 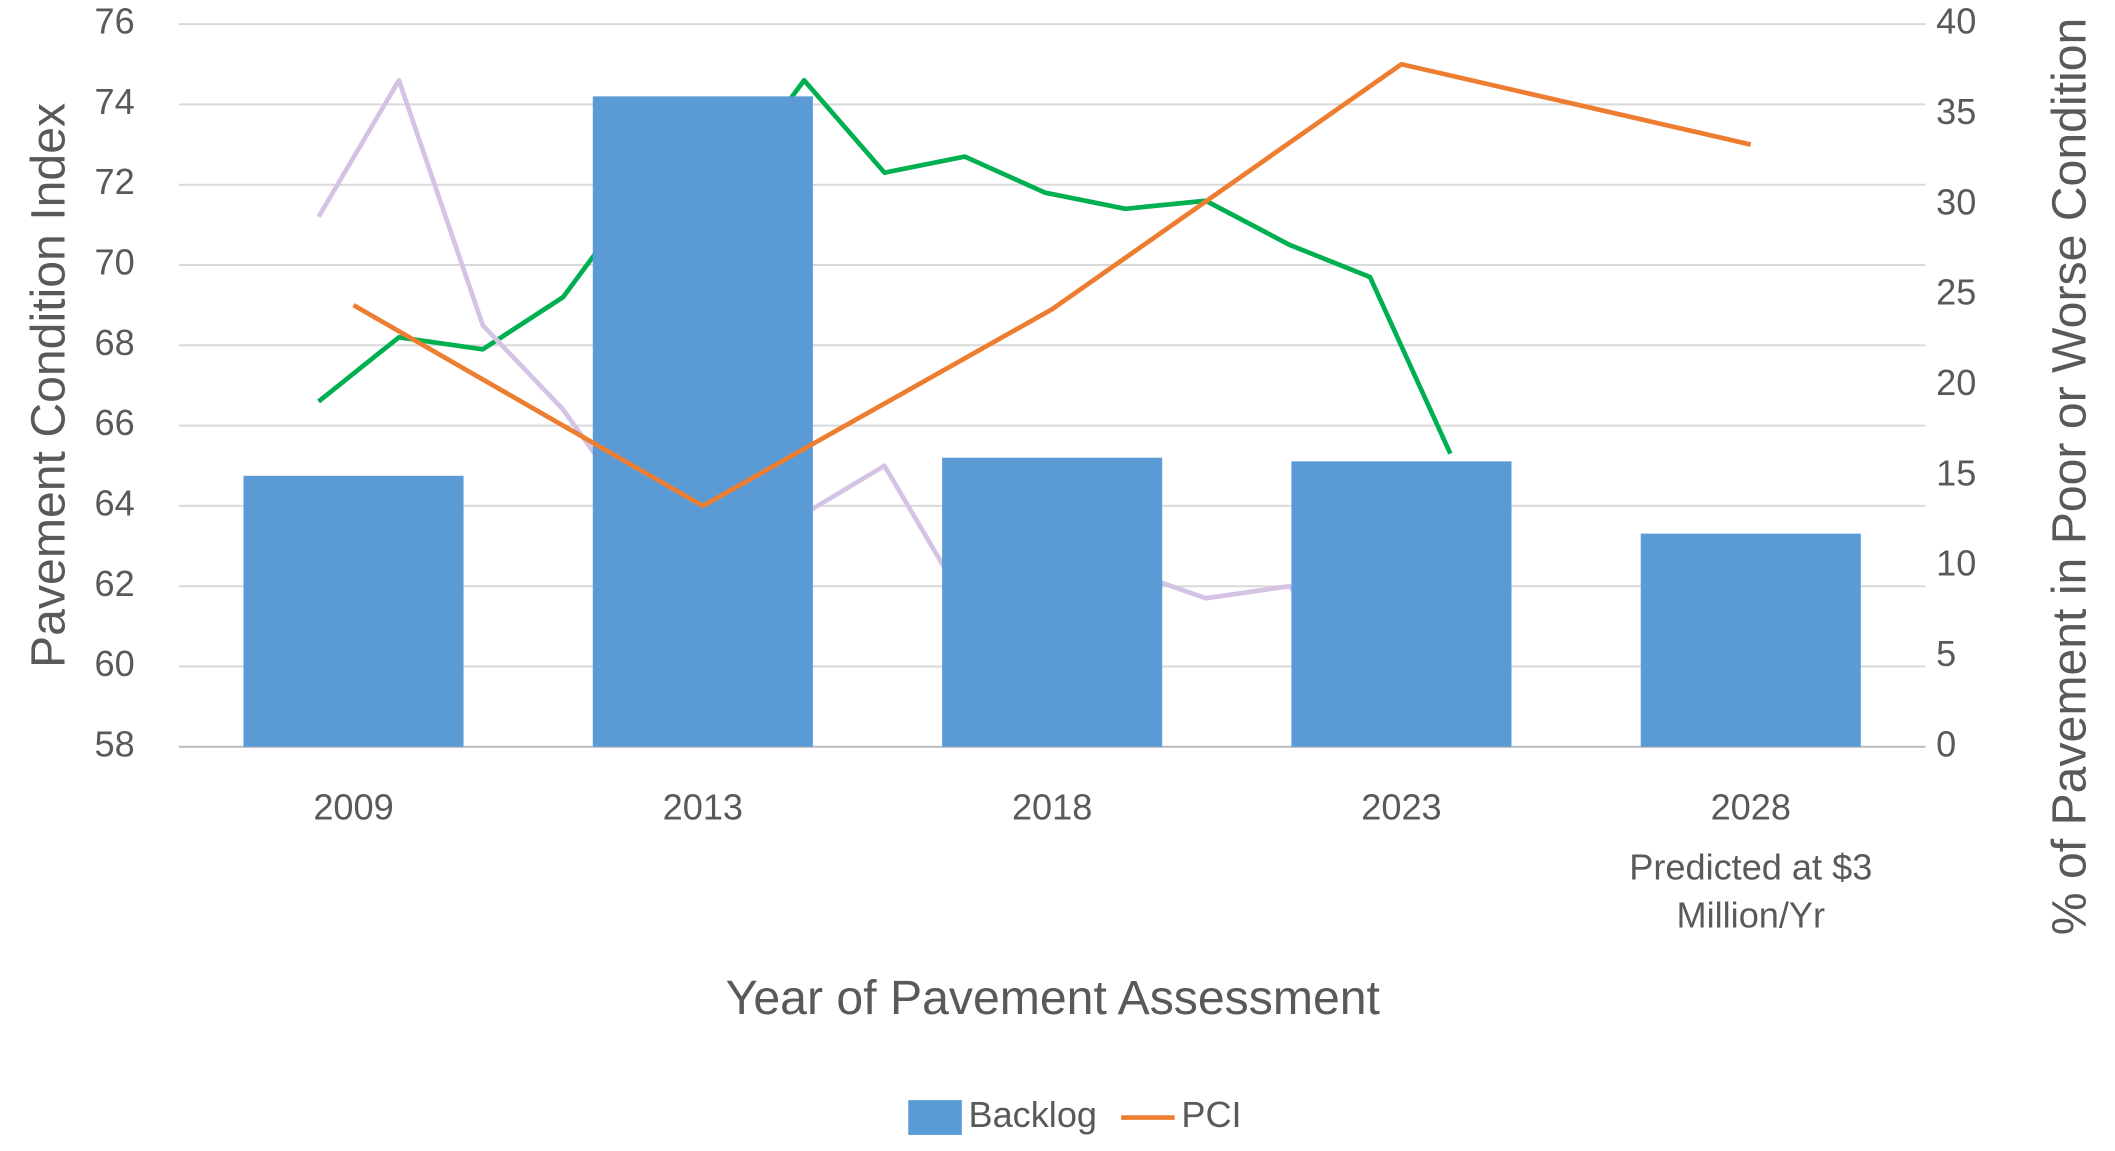 I want to click on x-tick-label: 2023, so click(x=1401, y=806).